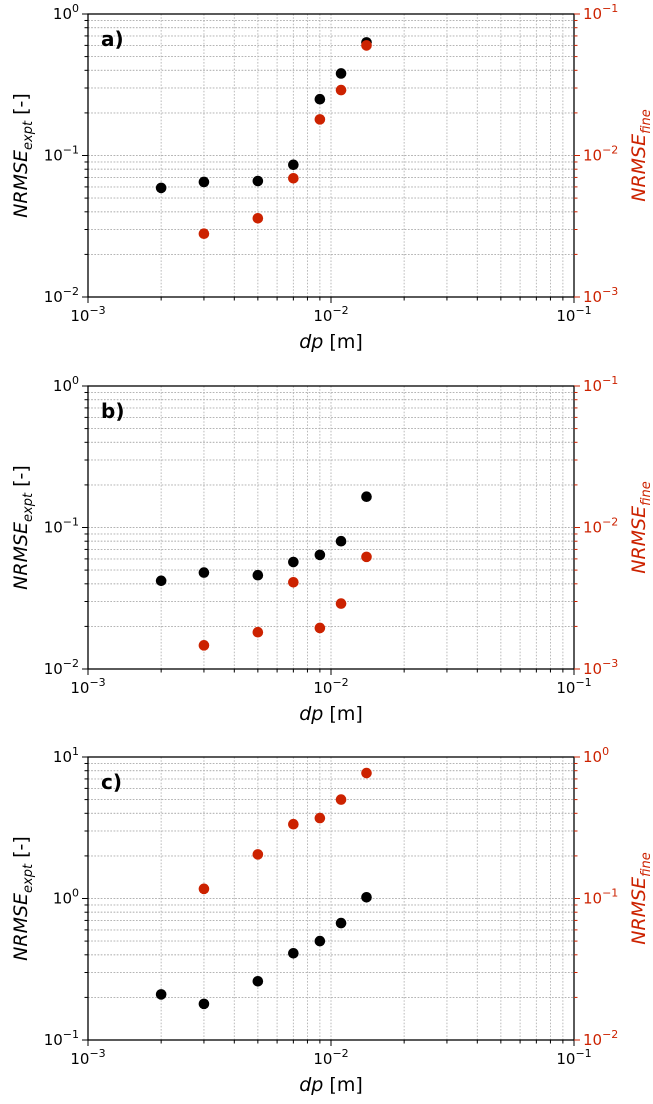 The width and height of the screenshot is (653, 1104). What do you see at coordinates (66, 755) in the screenshot?
I see `y-left-tick-label: 10¹` at bounding box center [66, 755].